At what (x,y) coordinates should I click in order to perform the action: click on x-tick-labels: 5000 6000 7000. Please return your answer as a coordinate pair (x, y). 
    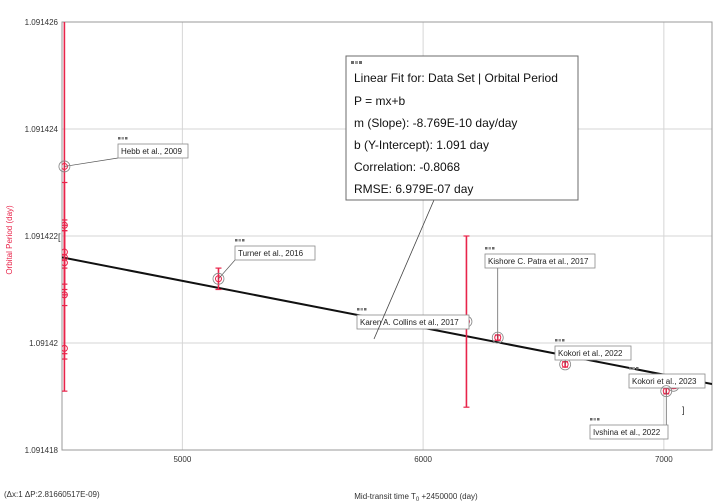
    Looking at the image, I should click on (423, 459).